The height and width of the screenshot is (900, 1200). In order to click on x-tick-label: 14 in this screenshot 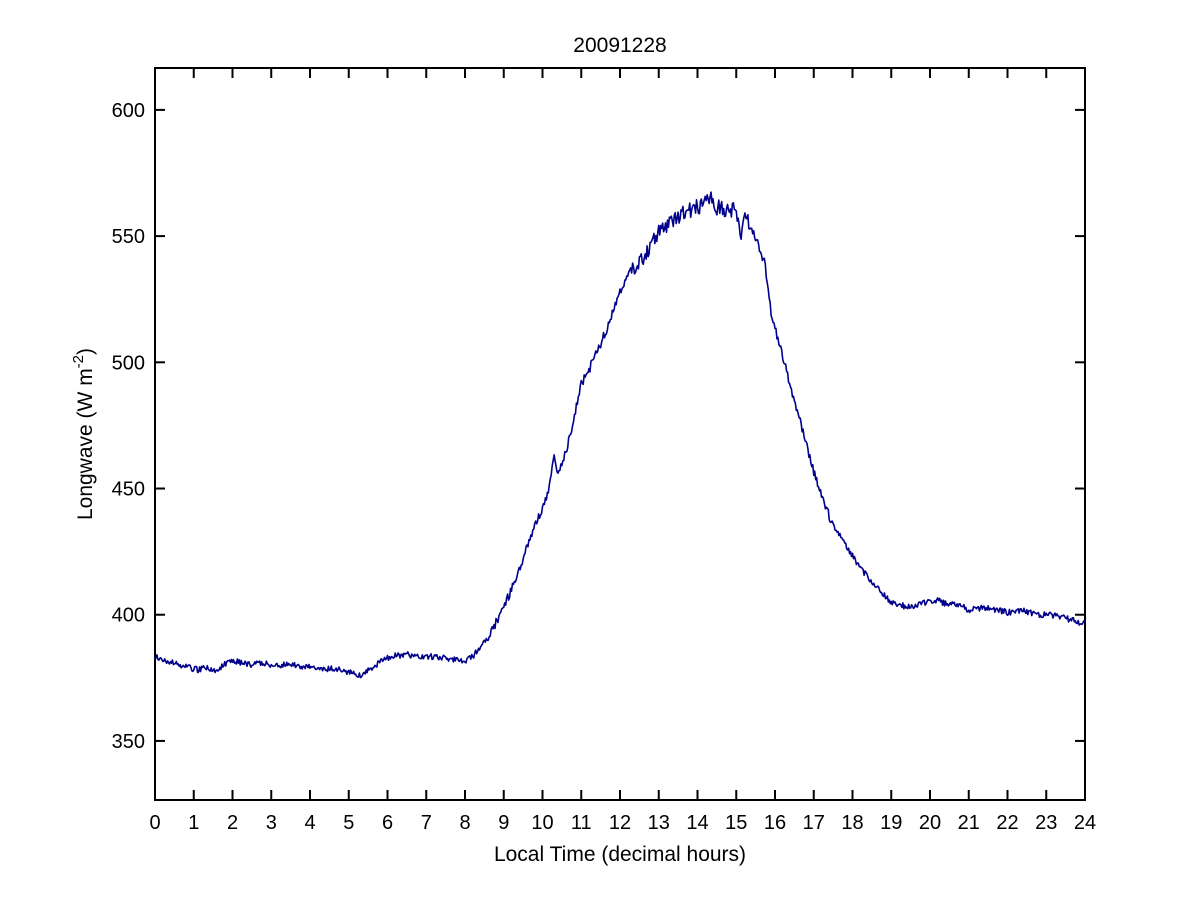, I will do `click(697, 823)`.